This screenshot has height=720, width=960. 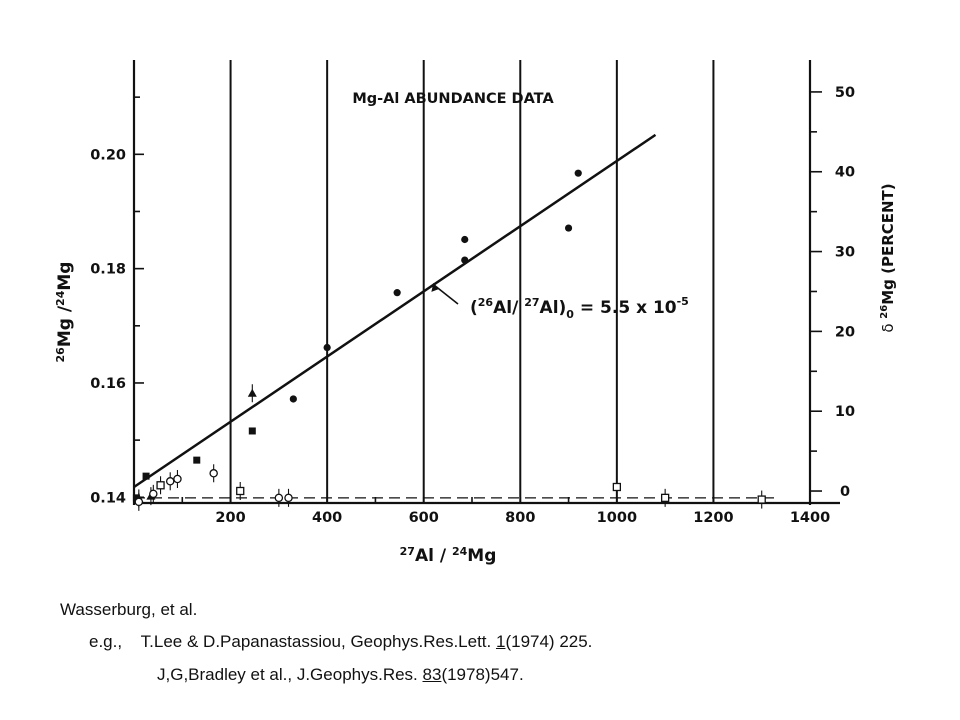 What do you see at coordinates (845, 332) in the screenshot?
I see `y2-tick-label: 20` at bounding box center [845, 332].